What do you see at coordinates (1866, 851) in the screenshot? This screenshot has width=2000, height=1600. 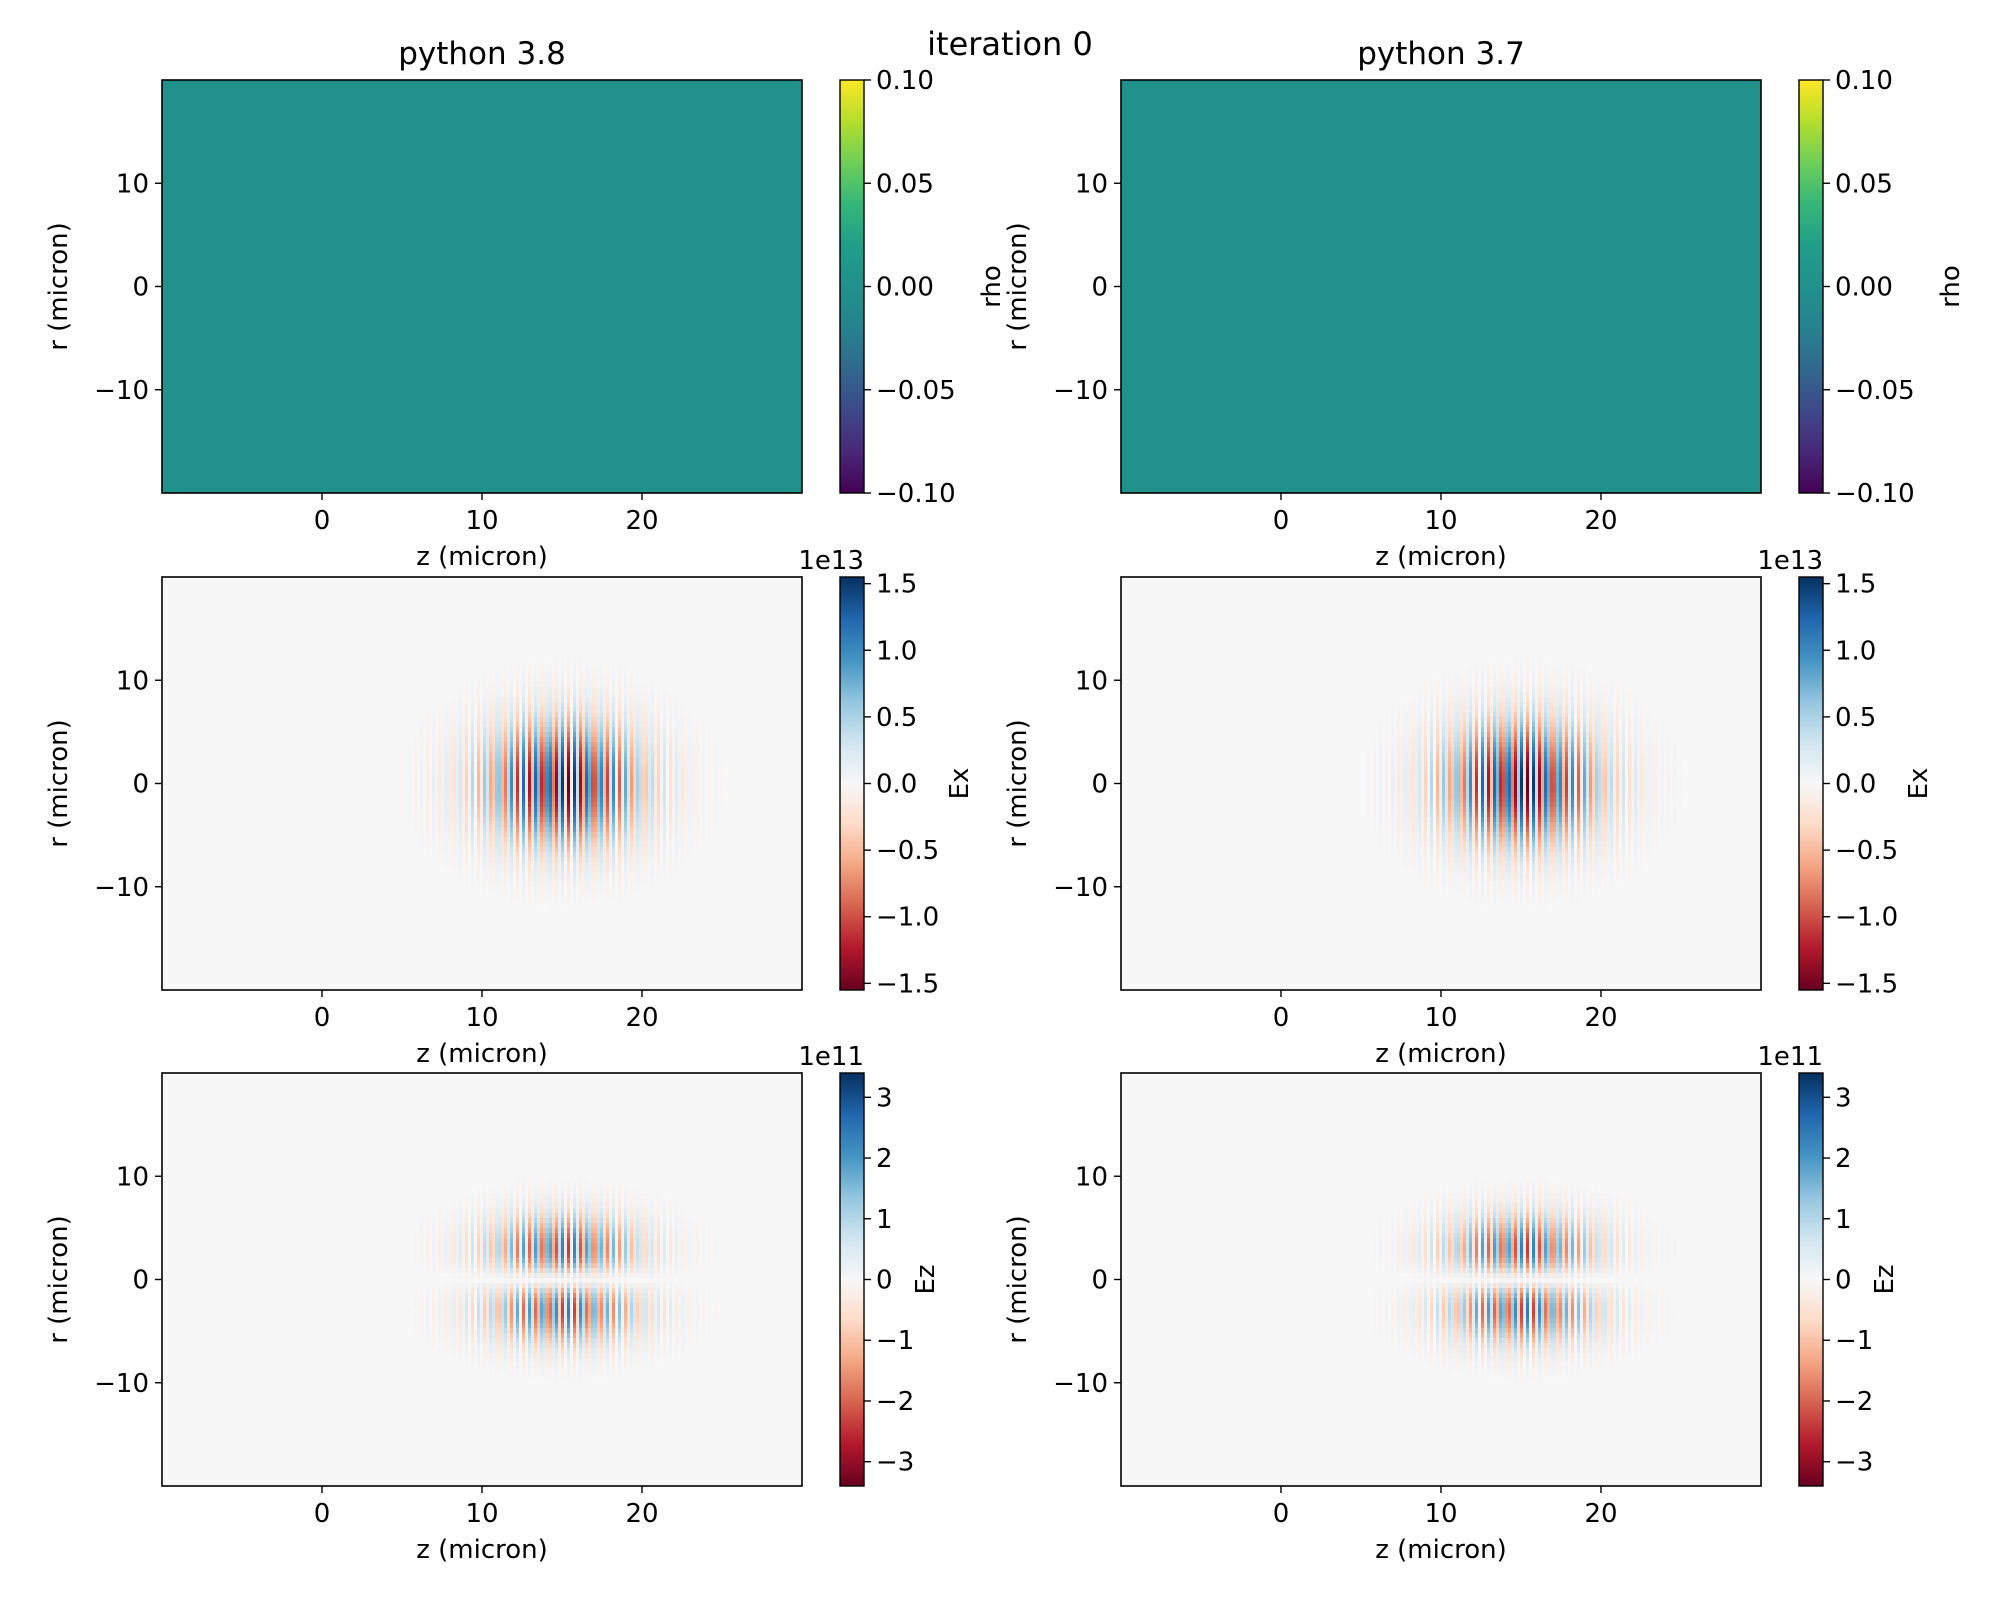 I see `colorbar-tick-label: −0.5` at bounding box center [1866, 851].